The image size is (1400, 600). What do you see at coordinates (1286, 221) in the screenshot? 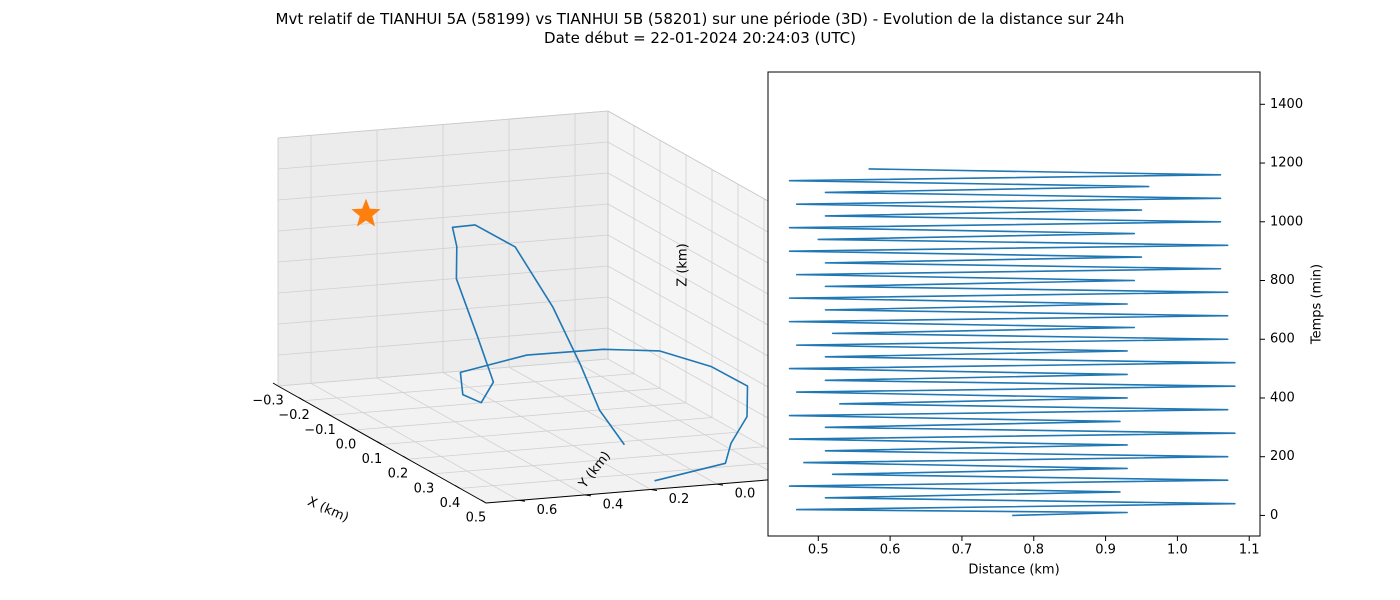
I see `y-tick-label: 1000` at bounding box center [1286, 221].